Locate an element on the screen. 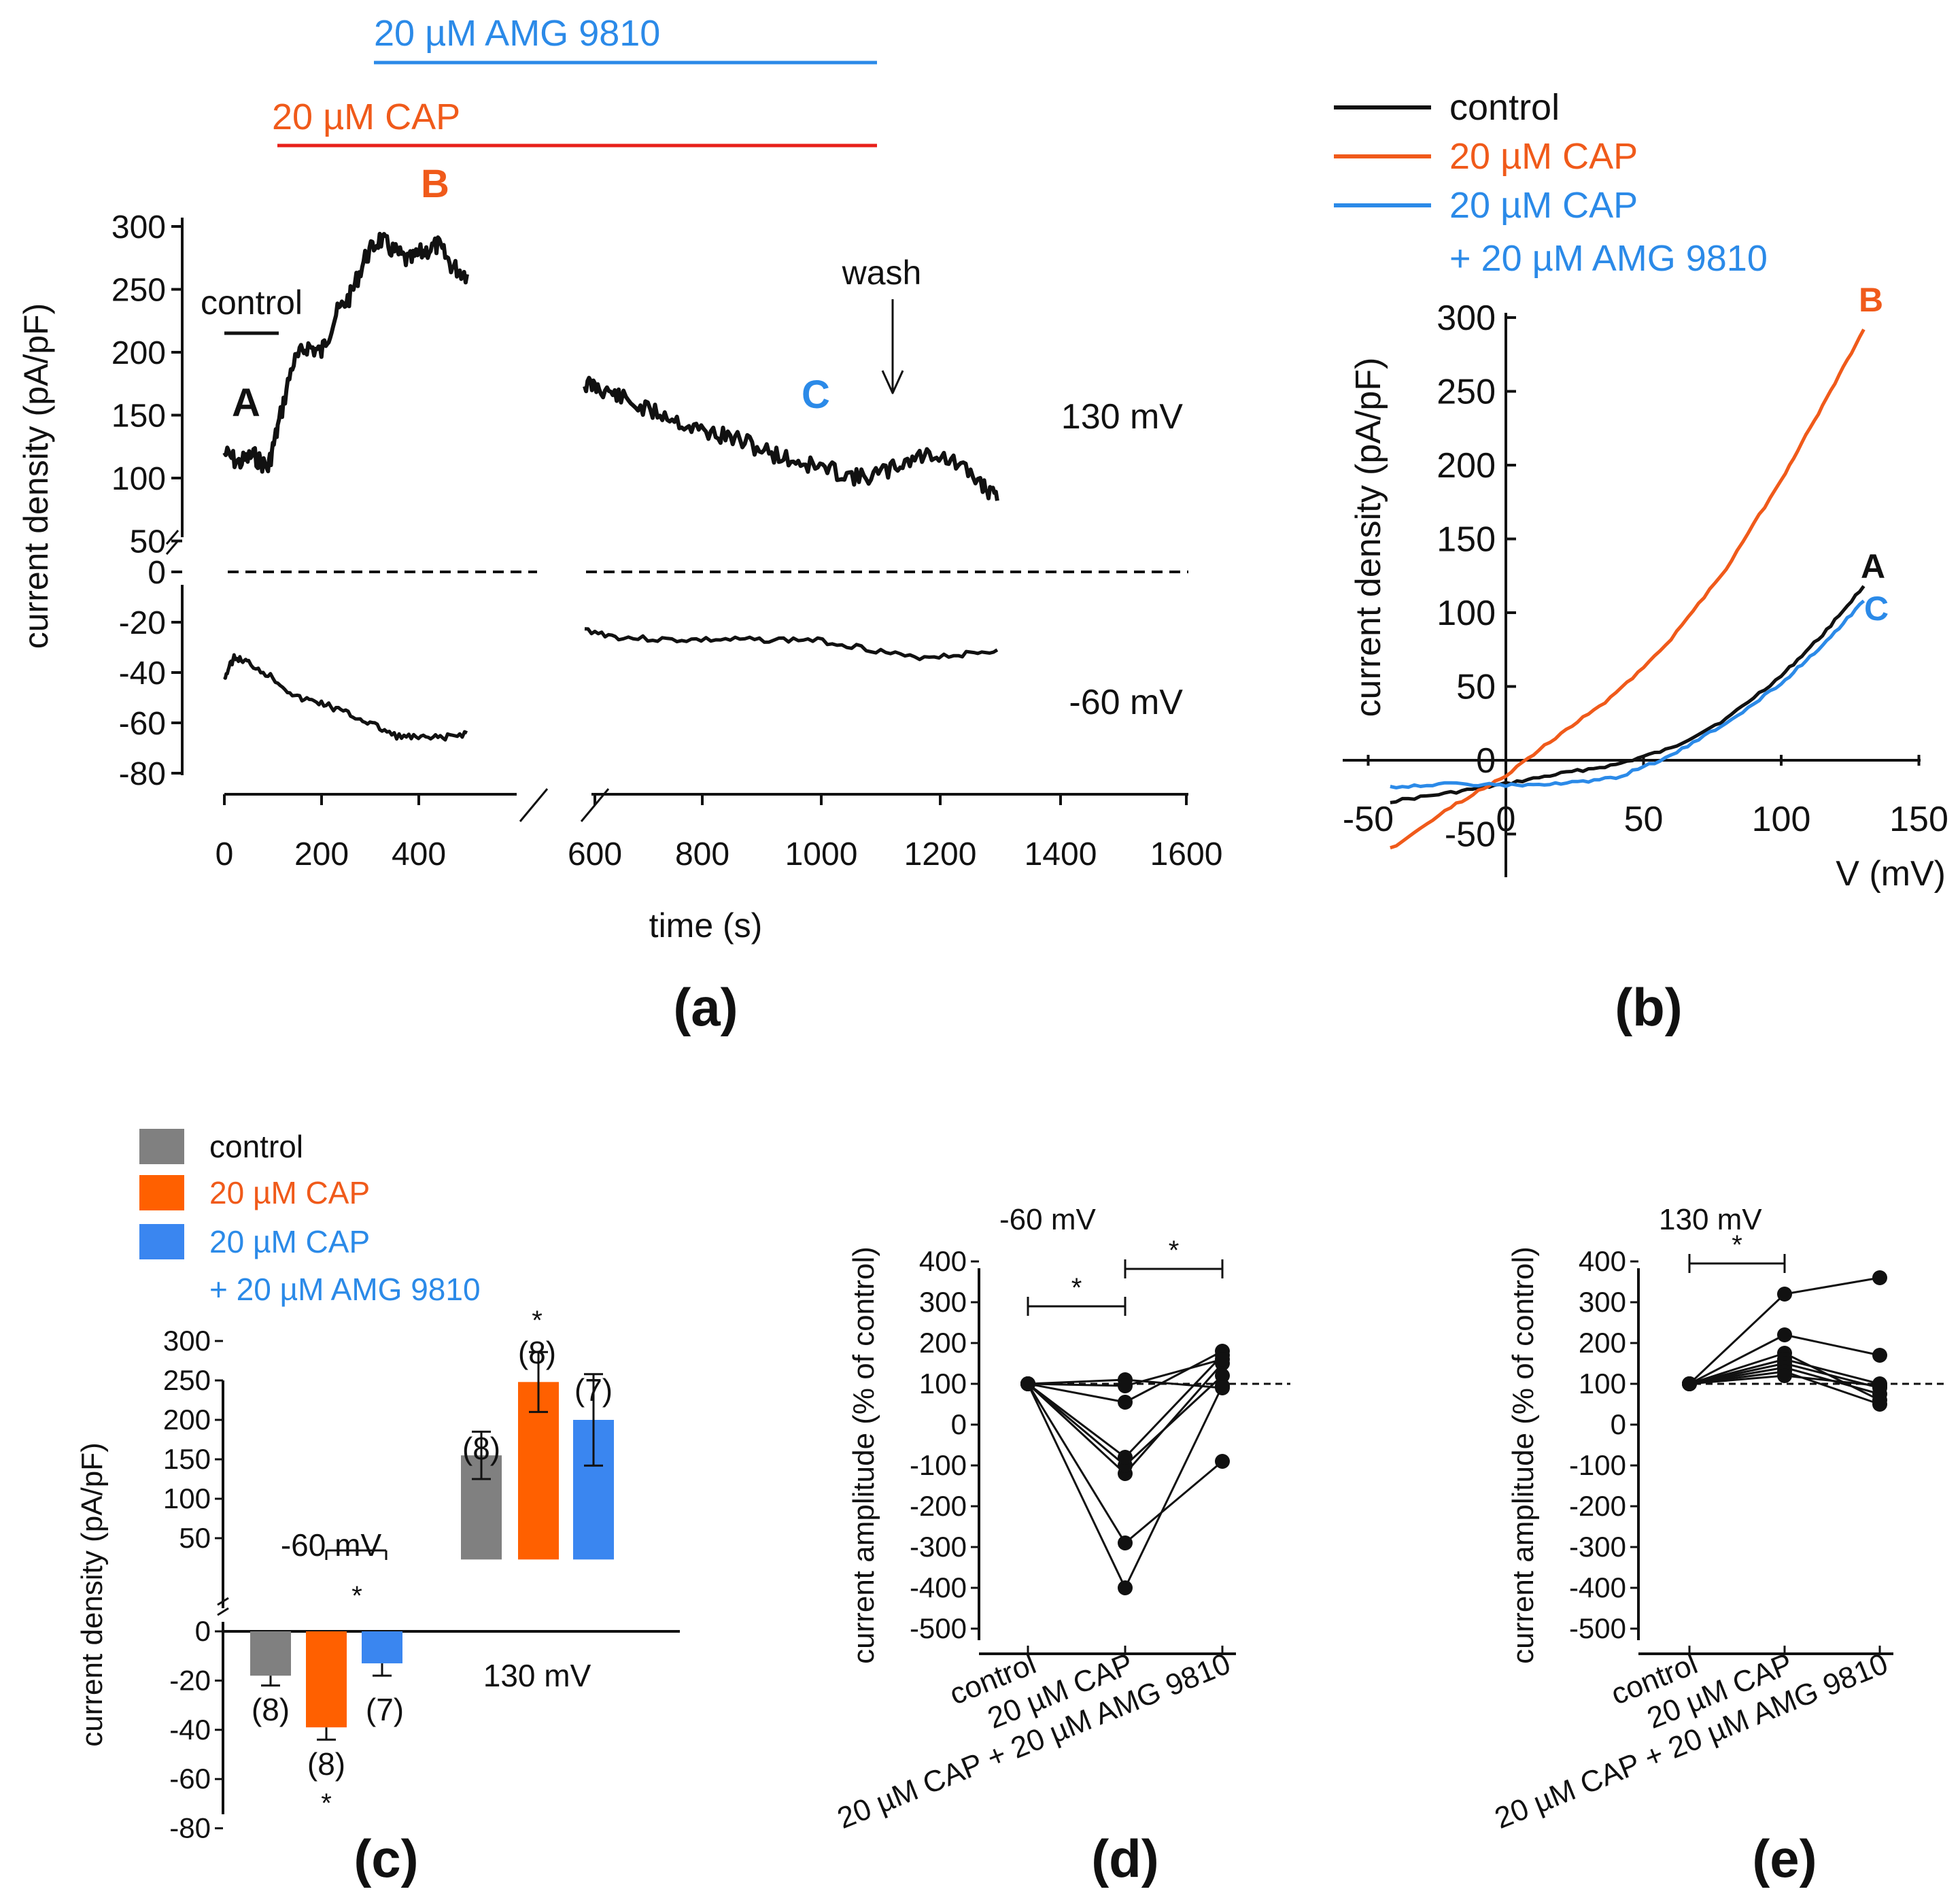 The width and height of the screenshot is (1960, 1902). x-tick-label: 800 is located at coordinates (702, 854).